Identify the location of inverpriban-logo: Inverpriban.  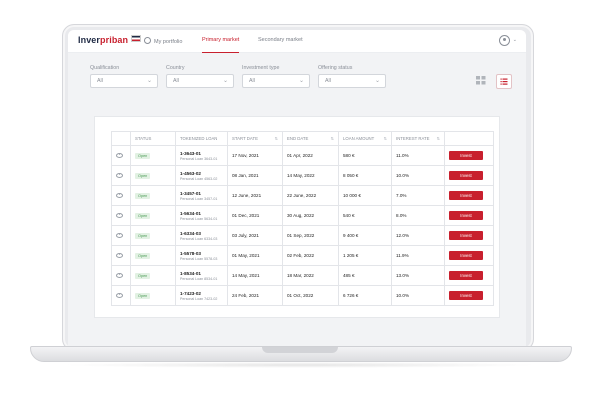
(110, 40).